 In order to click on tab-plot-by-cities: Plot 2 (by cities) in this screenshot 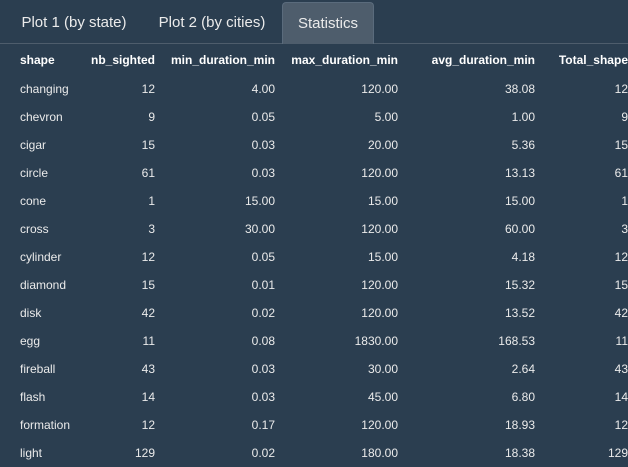, I will do `click(212, 22)`.